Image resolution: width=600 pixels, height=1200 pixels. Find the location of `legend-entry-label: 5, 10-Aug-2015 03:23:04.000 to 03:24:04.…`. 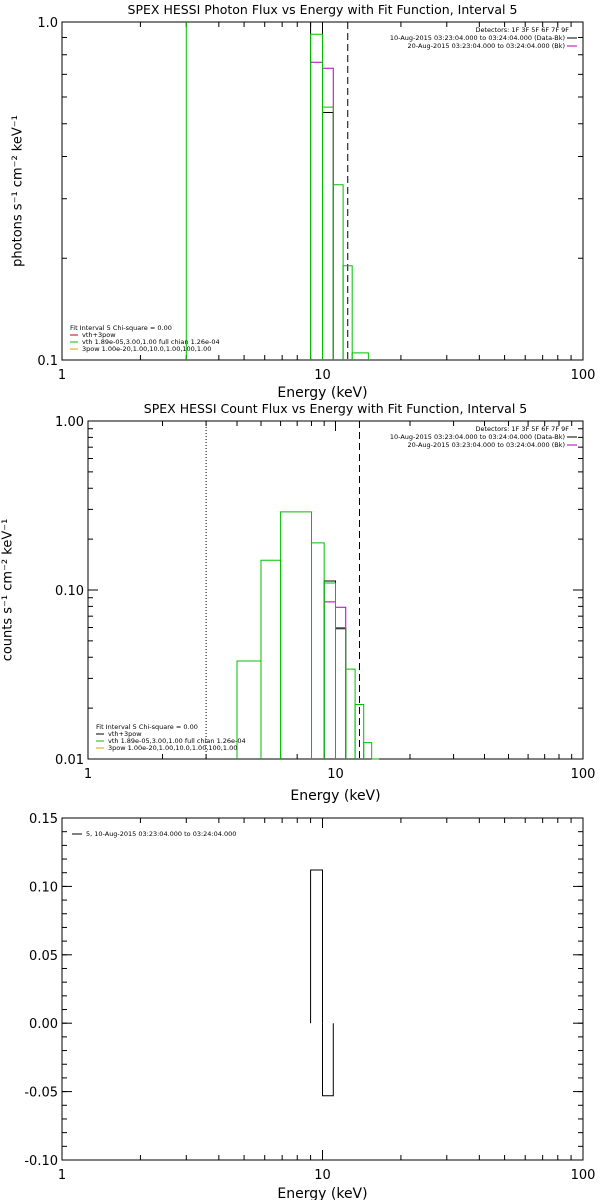

legend-entry-label: 5, 10-Aug-2015 03:23:04.000 to 03:24:04.… is located at coordinates (161, 834).